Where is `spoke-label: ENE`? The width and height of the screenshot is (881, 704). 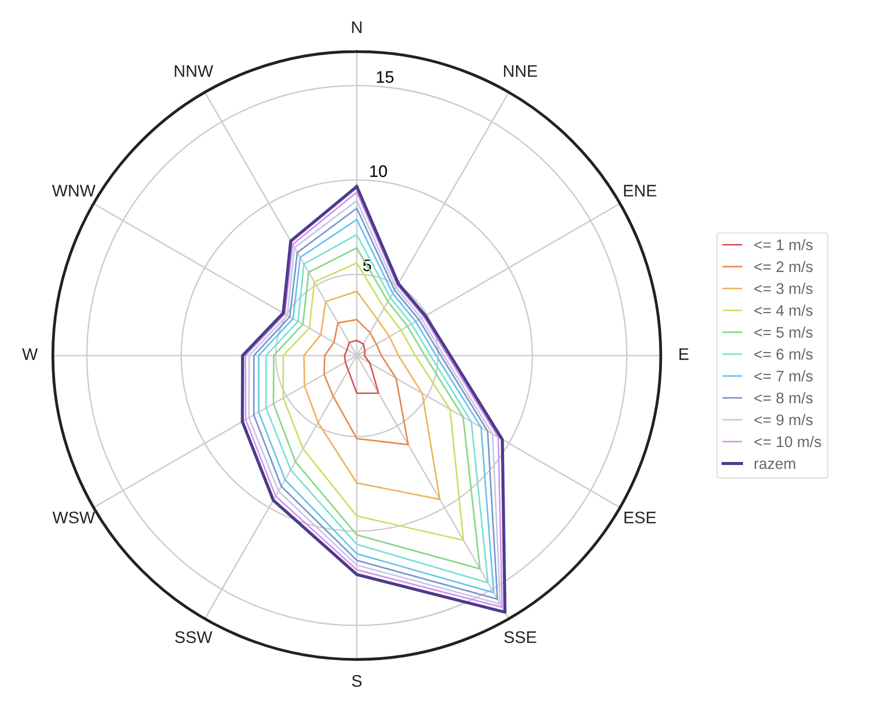
spoke-label: ENE is located at coordinates (640, 190).